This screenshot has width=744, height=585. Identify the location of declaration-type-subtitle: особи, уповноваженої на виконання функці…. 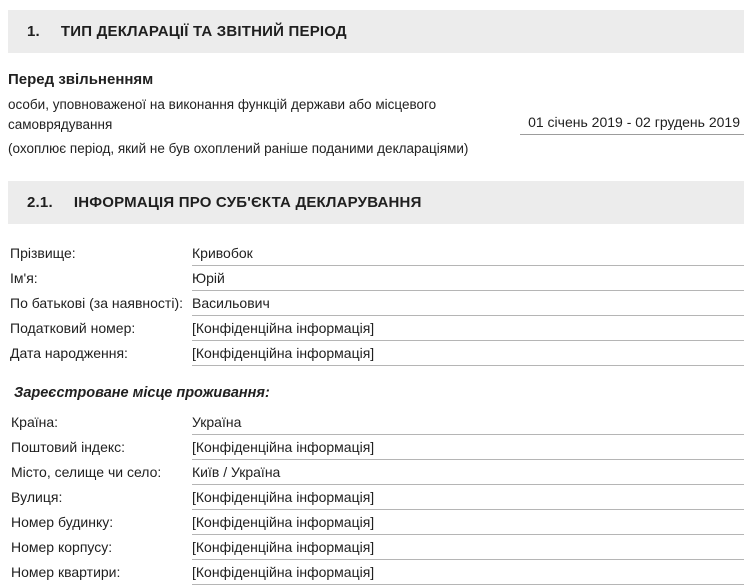
(222, 114).